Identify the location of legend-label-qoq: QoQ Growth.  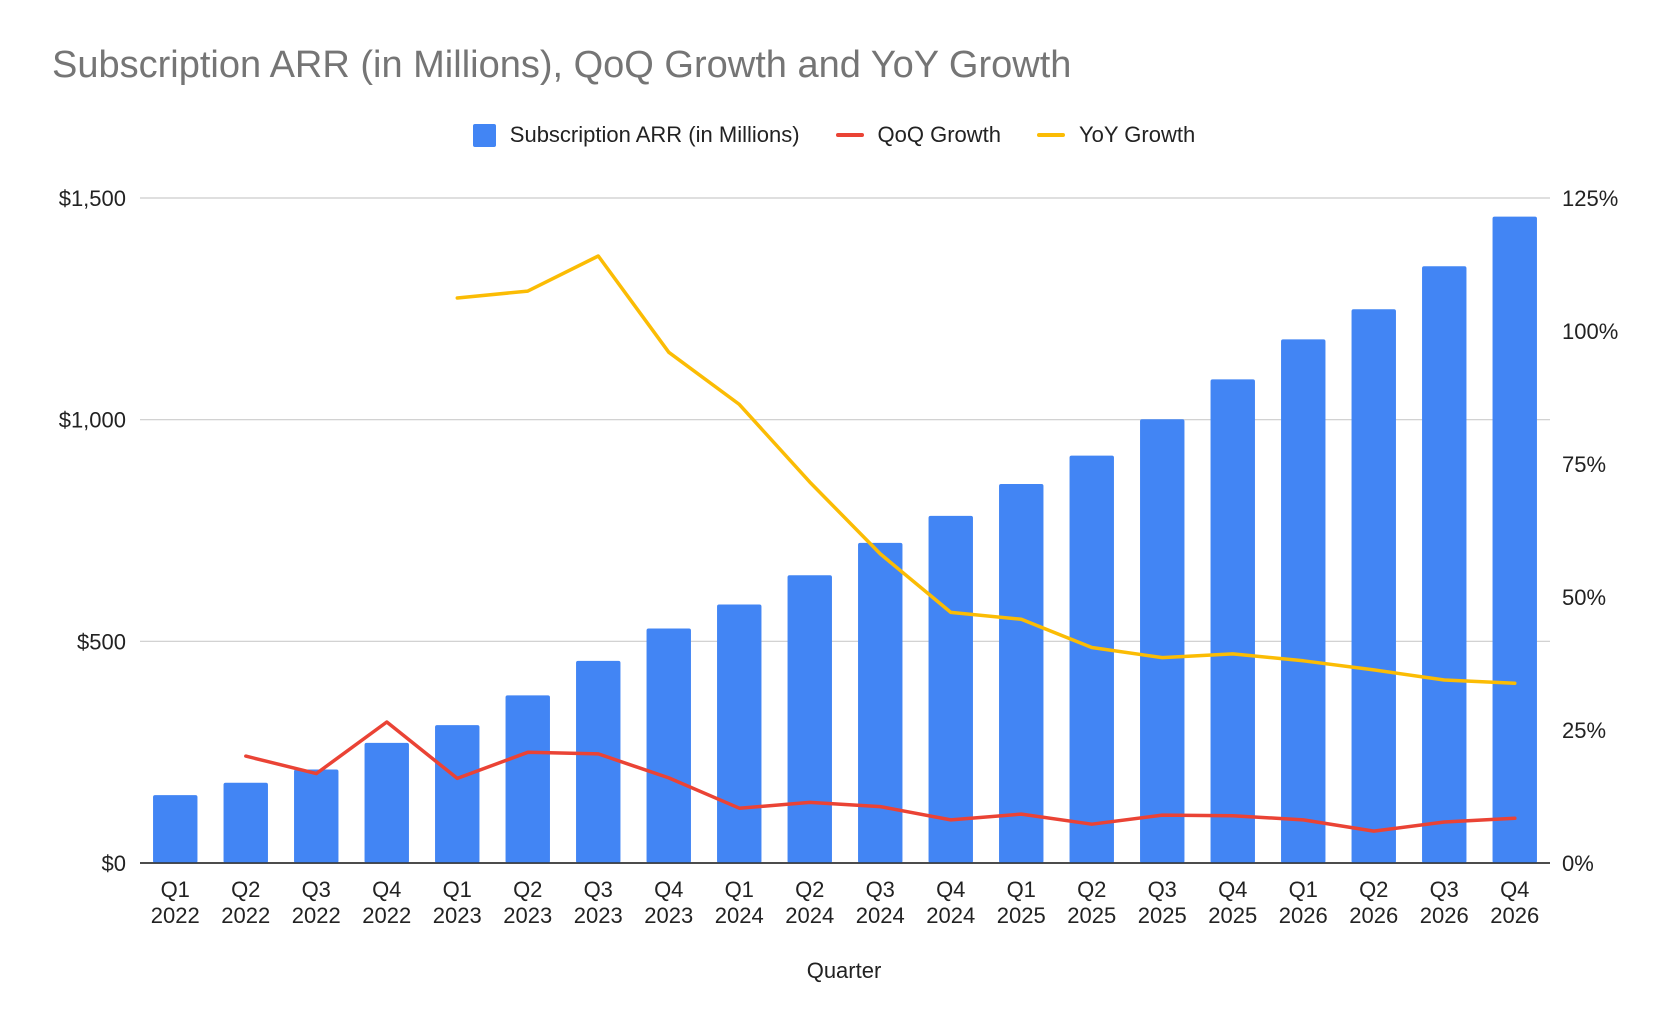
(939, 134).